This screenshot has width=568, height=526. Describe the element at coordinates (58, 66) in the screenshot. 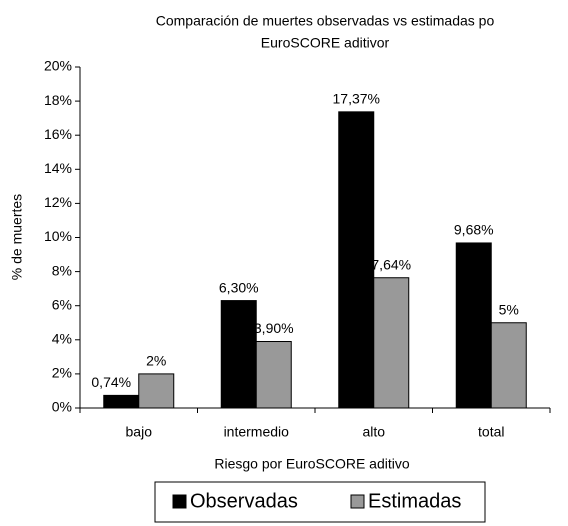

I see `y-tick-label: 20%` at that location.